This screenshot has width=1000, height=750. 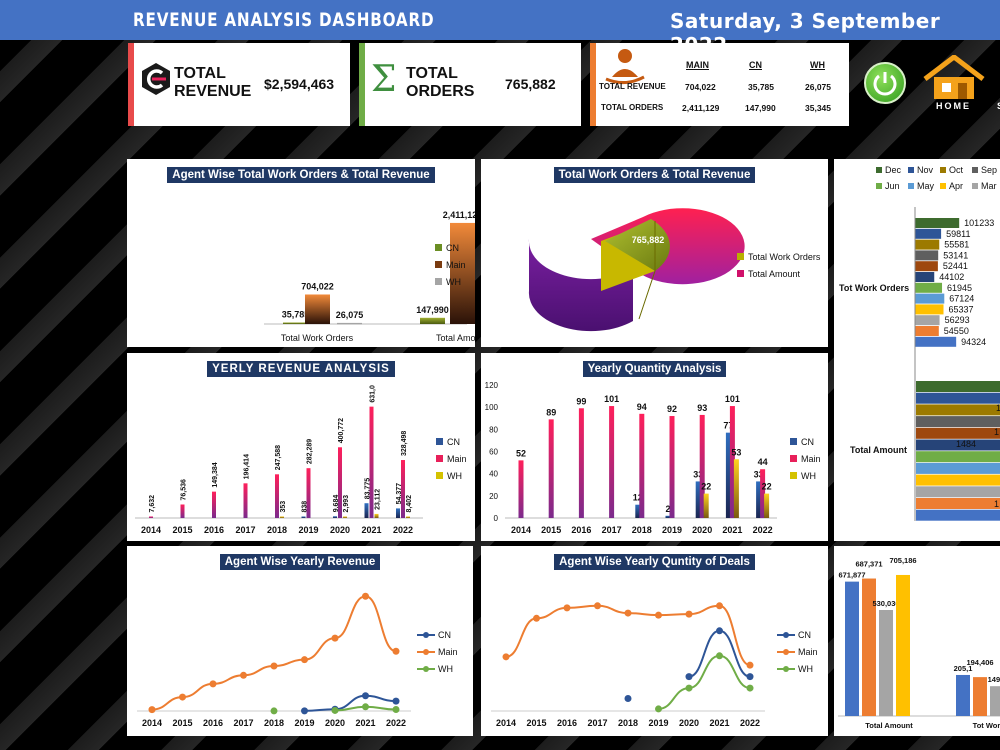 What do you see at coordinates (536, 723) in the screenshot?
I see `x-tick-label: 2015` at bounding box center [536, 723].